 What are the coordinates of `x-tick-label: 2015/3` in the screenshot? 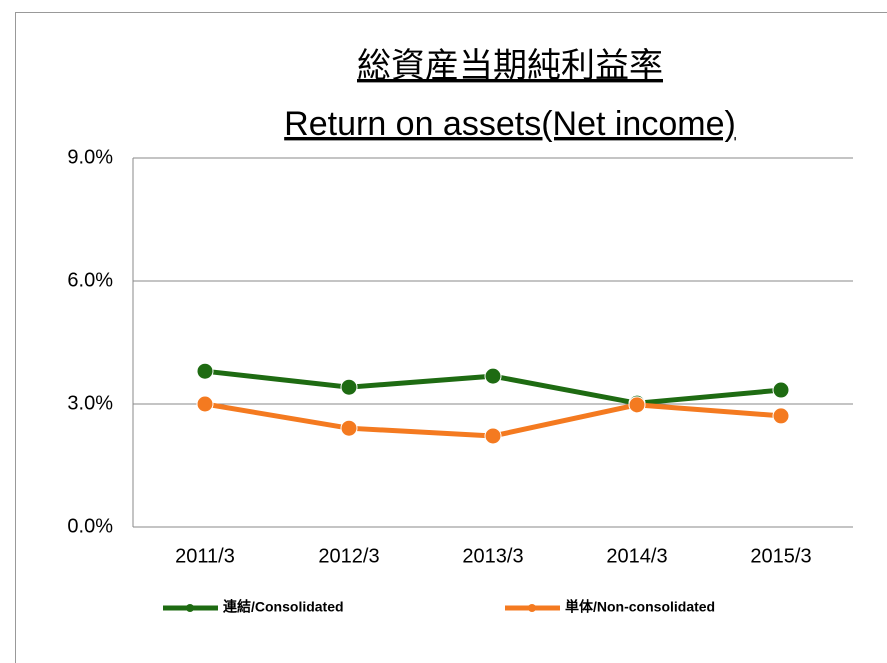 It's located at (780, 556).